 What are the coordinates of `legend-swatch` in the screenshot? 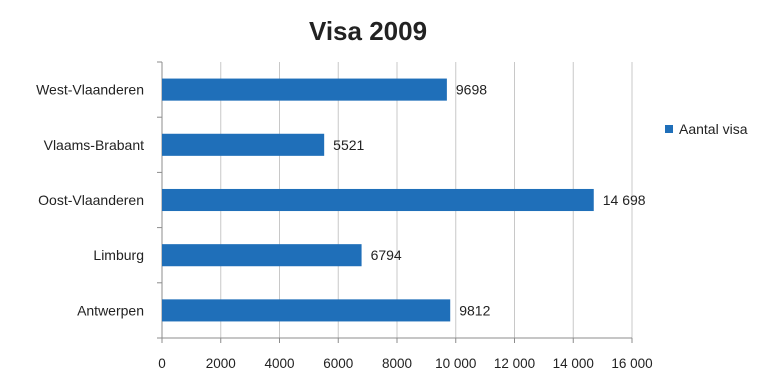 It's located at (669, 129).